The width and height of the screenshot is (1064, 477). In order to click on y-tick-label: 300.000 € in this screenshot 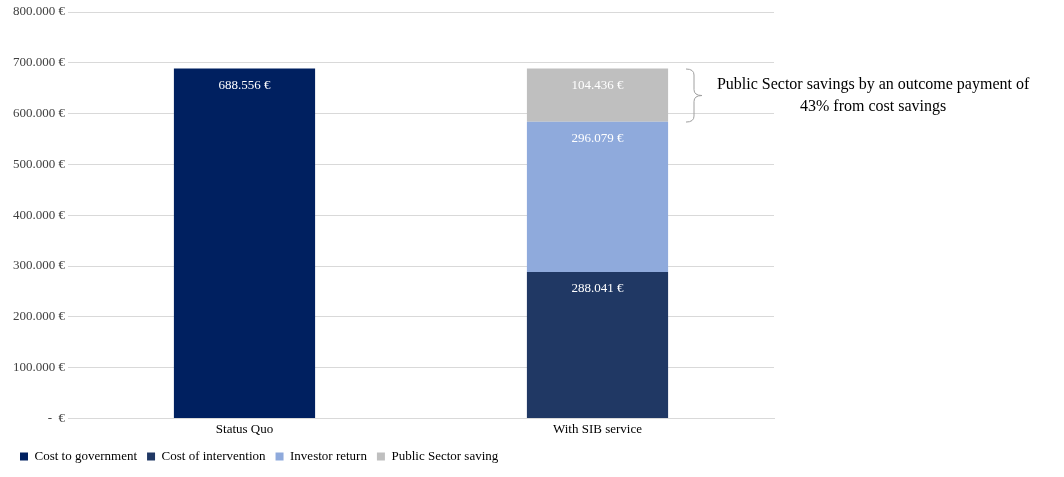, I will do `click(39, 265)`.